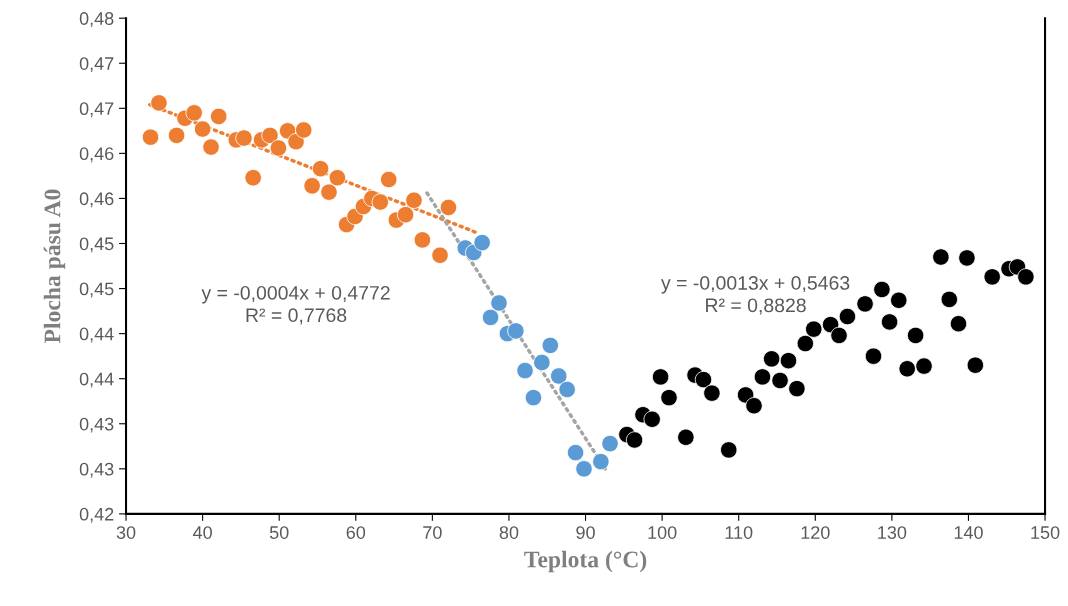 This screenshot has height=606, width=1068. I want to click on x-tick-label: 80, so click(509, 532).